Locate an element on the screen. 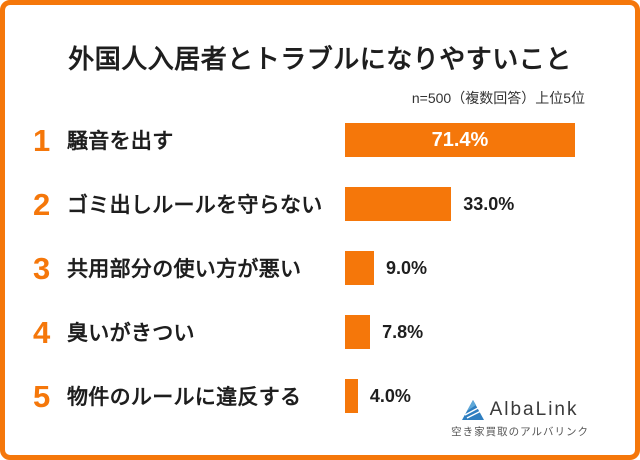  chart-row-2: 2 ゴミ出しルールを守らない 33.0% is located at coordinates (320, 204).